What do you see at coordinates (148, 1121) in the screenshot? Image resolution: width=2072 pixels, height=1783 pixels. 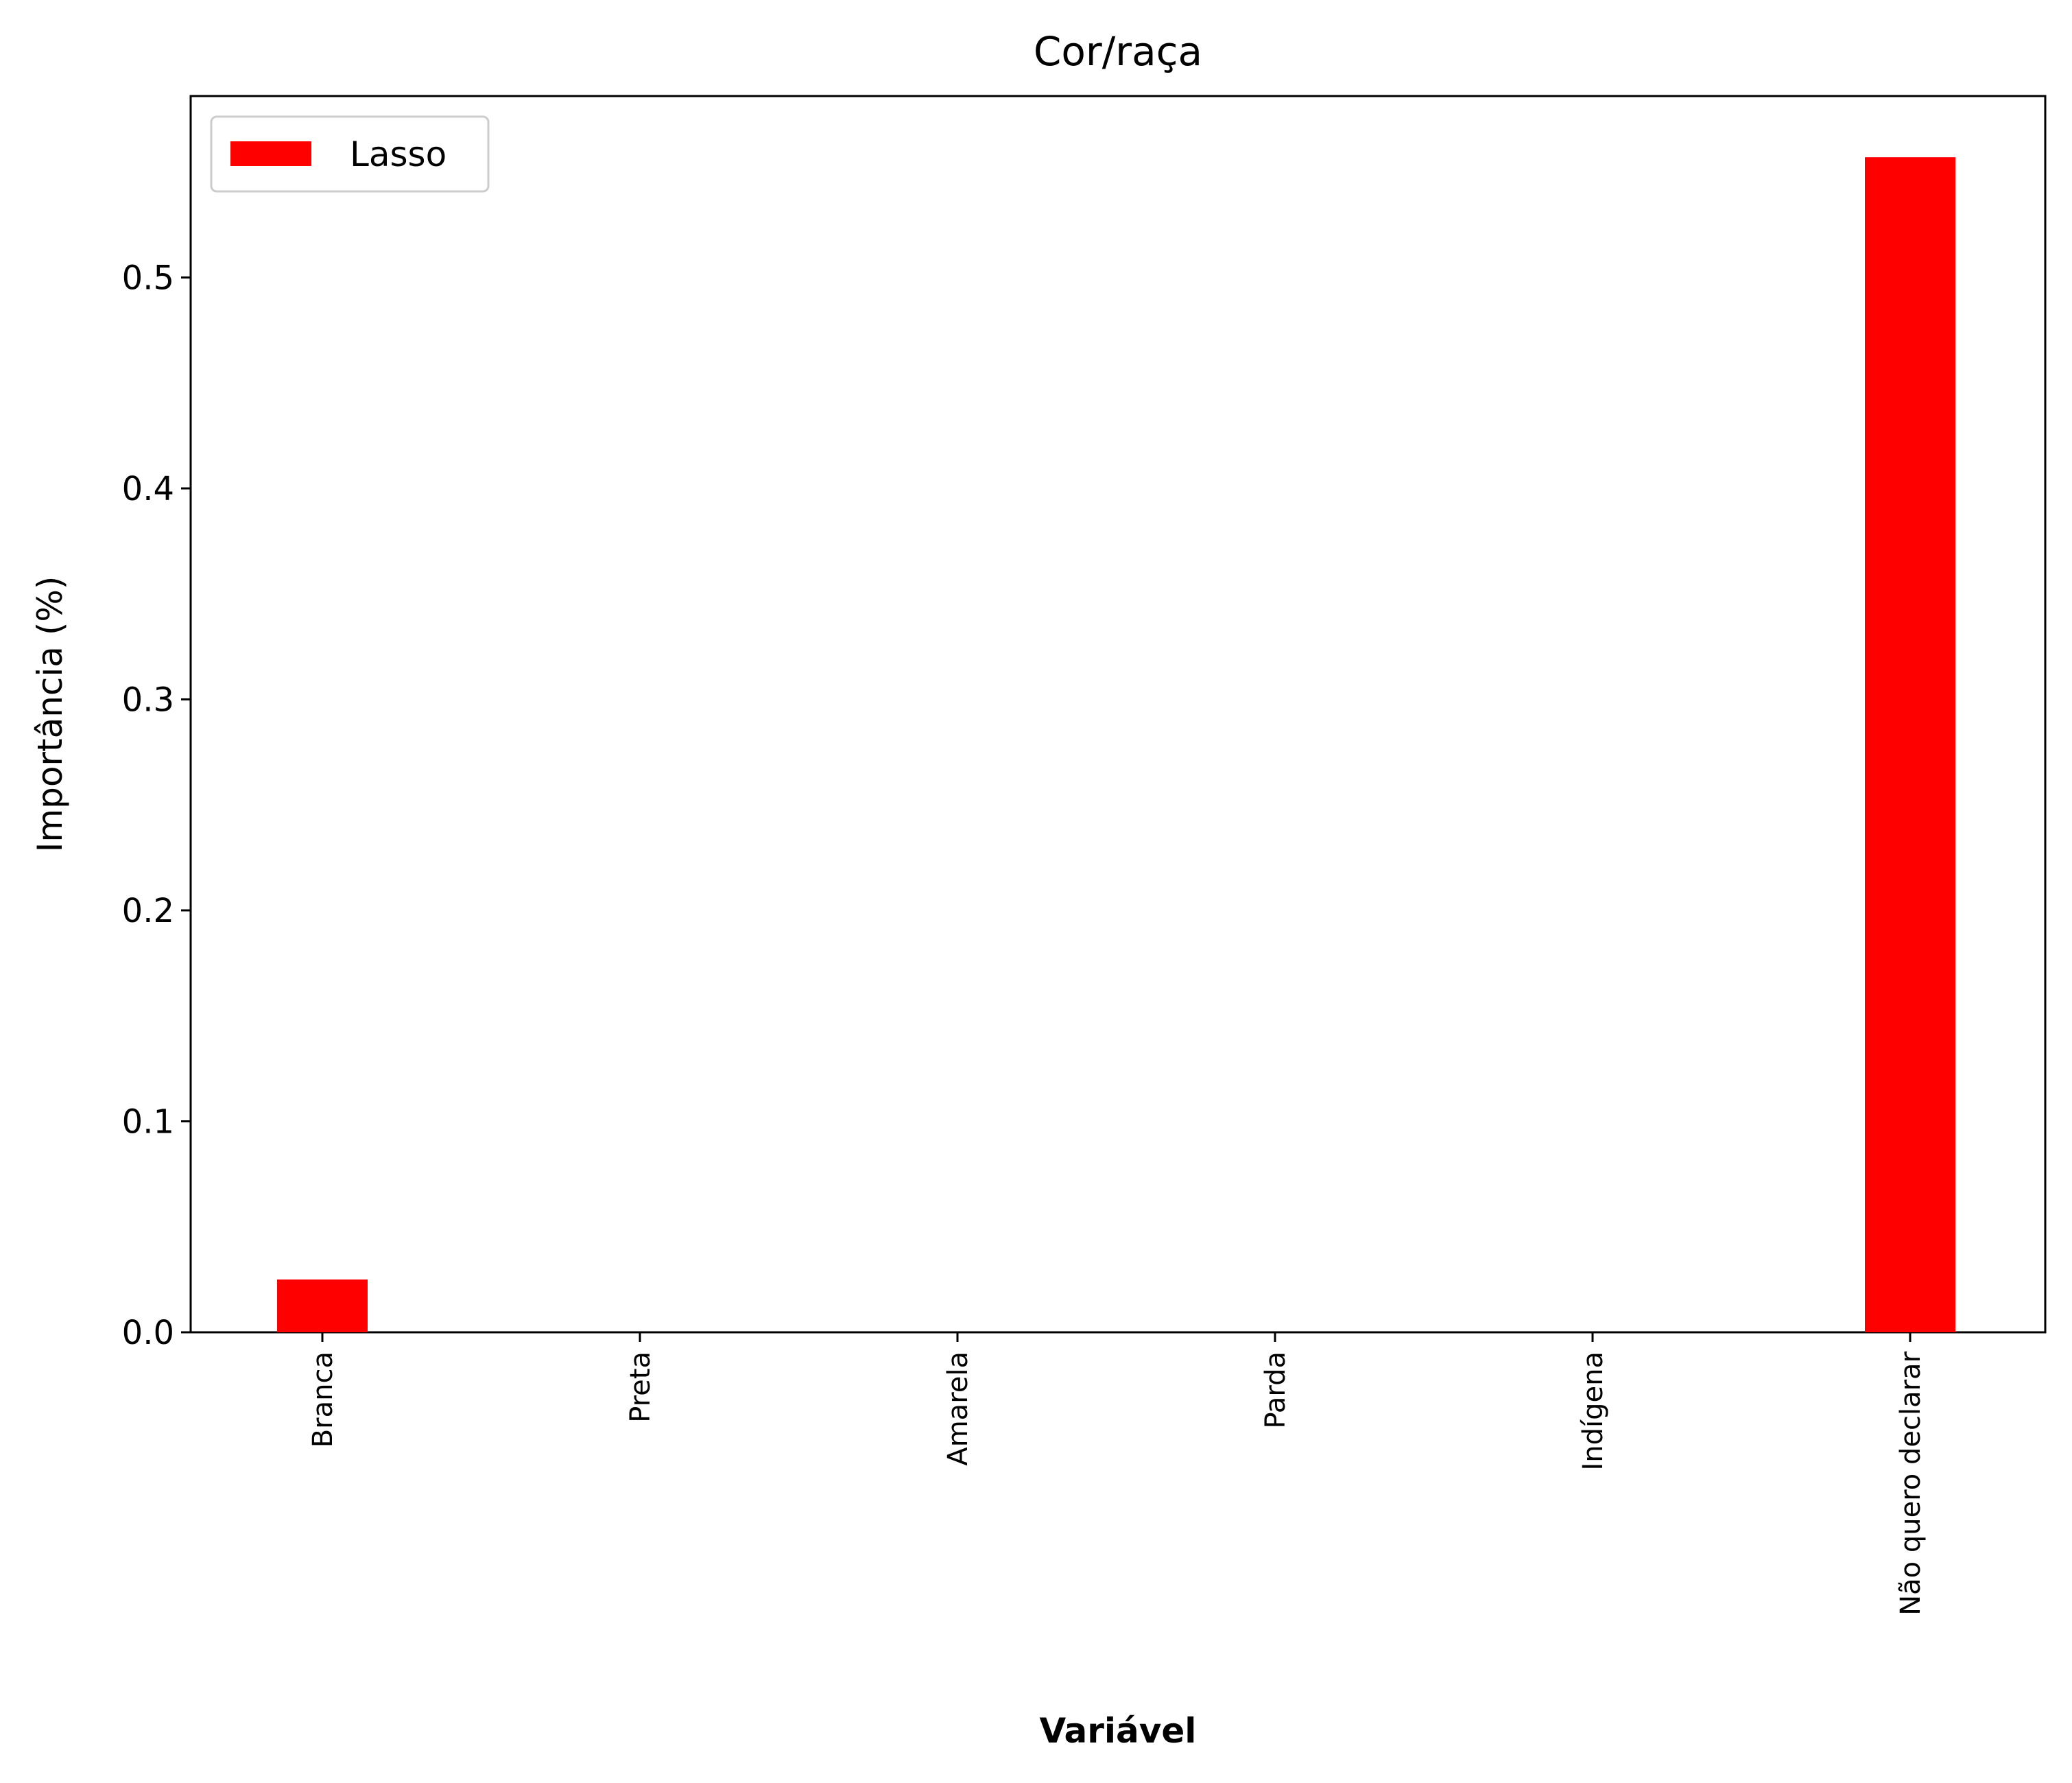 I see `y-tick-label: 0.1` at bounding box center [148, 1121].